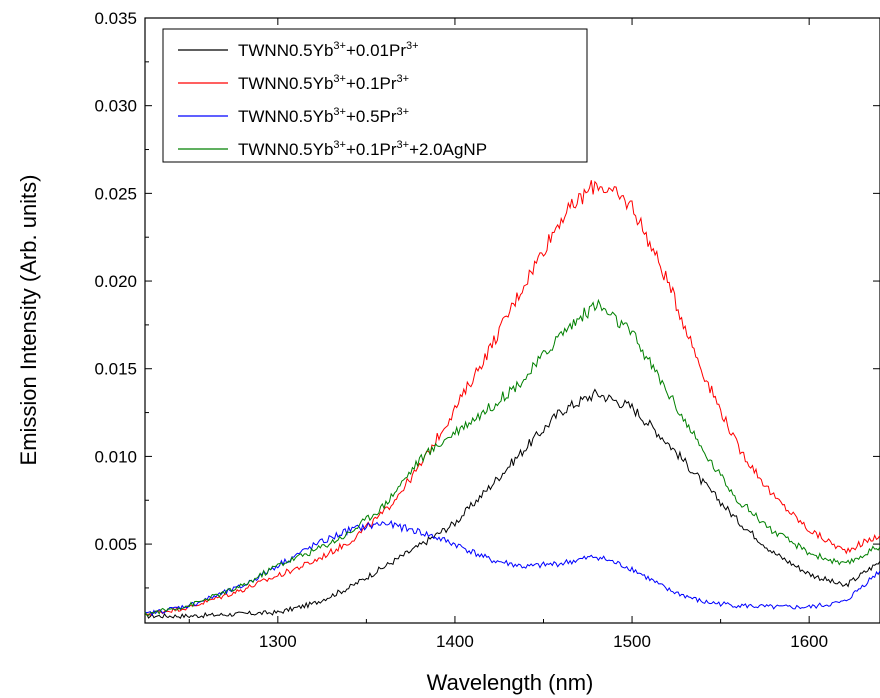 The width and height of the screenshot is (880, 698). I want to click on legend-label: TWNN0.5Yb3++0.5Pr3+, so click(323, 116).